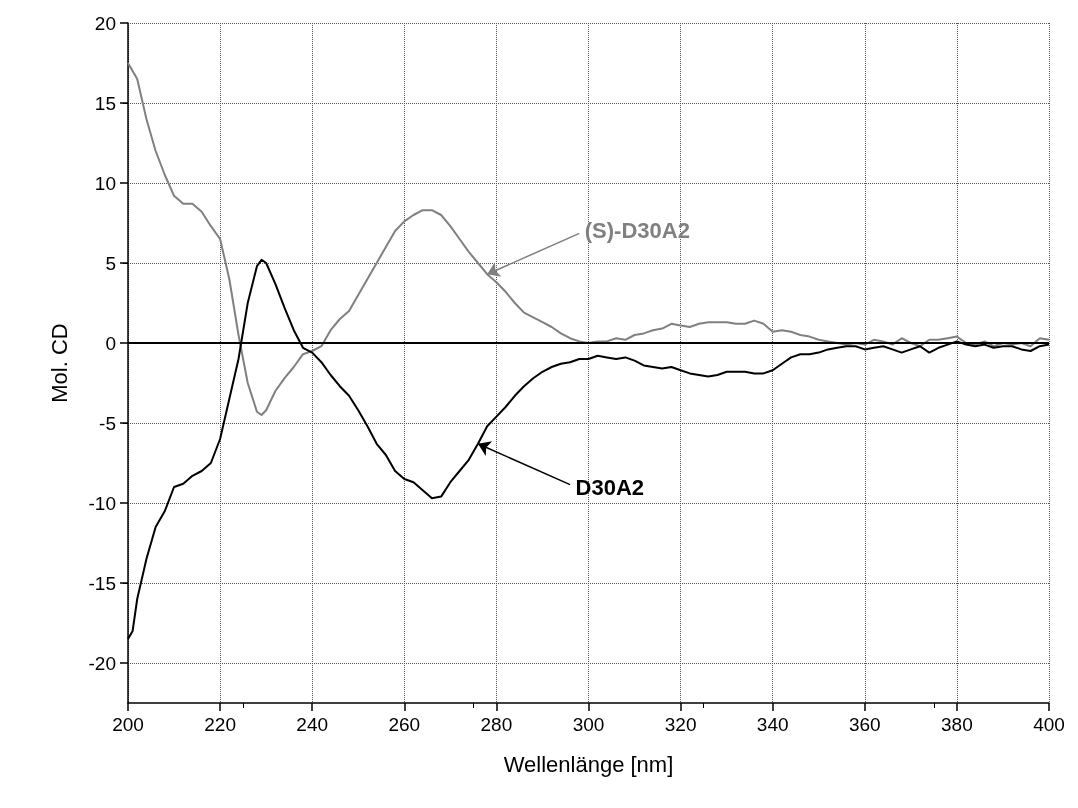  I want to click on x-tick-label: 340, so click(772, 724).